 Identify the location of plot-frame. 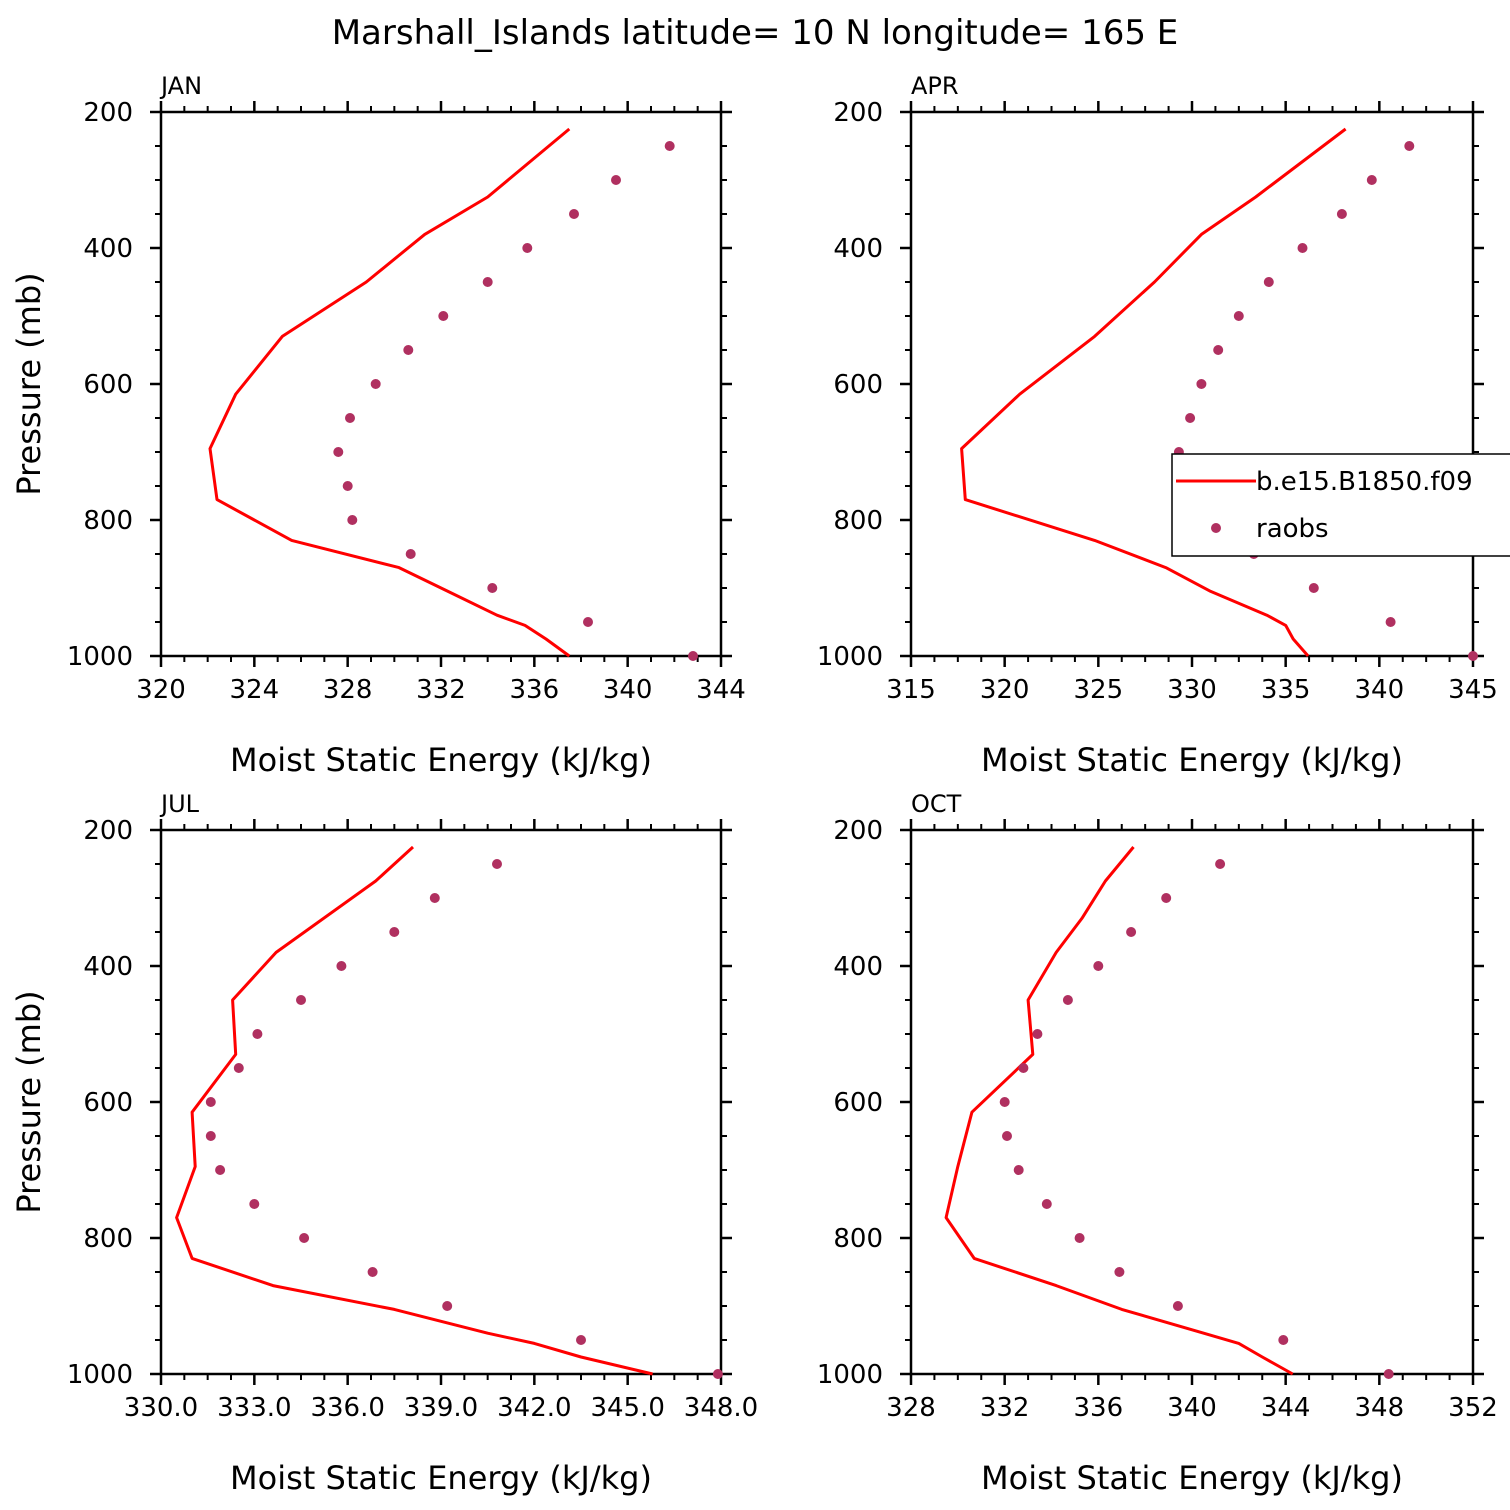
(1192, 384).